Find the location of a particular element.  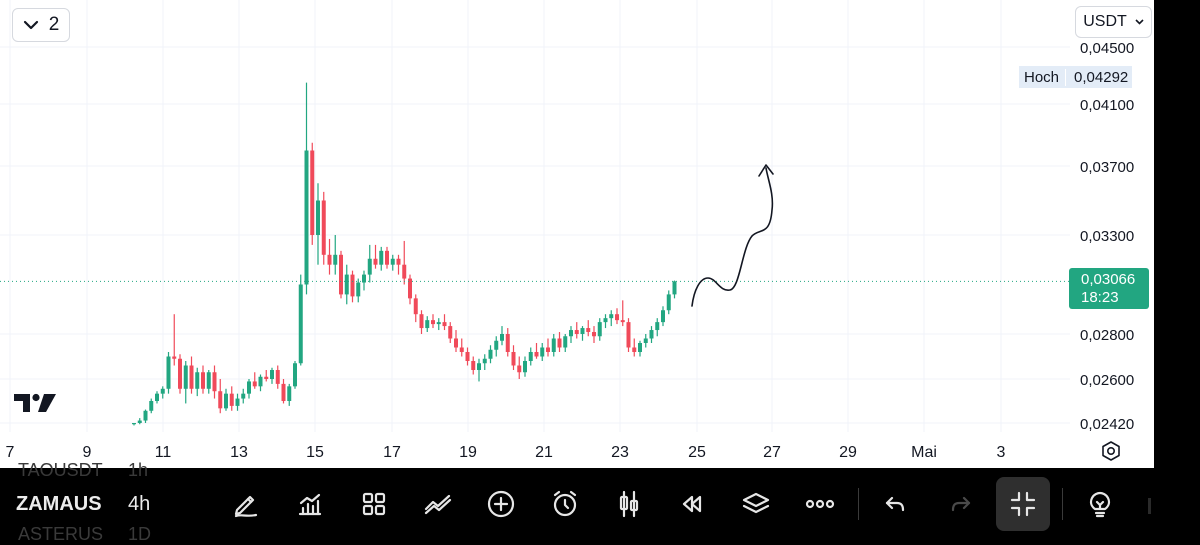

more-button is located at coordinates (820, 504).